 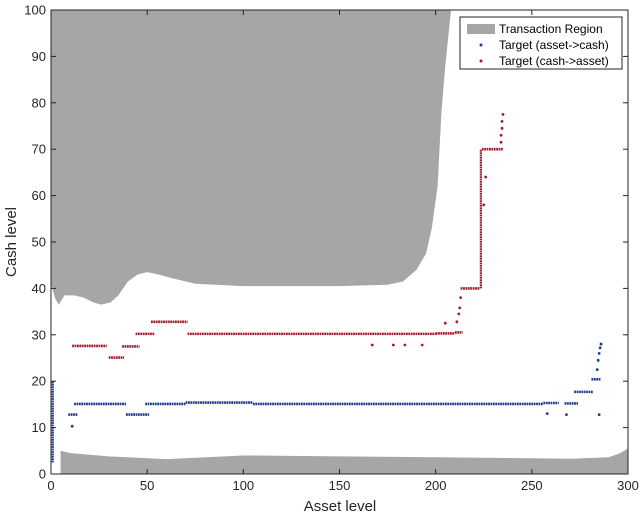 What do you see at coordinates (39, 149) in the screenshot?
I see `y-tick-label: 70` at bounding box center [39, 149].